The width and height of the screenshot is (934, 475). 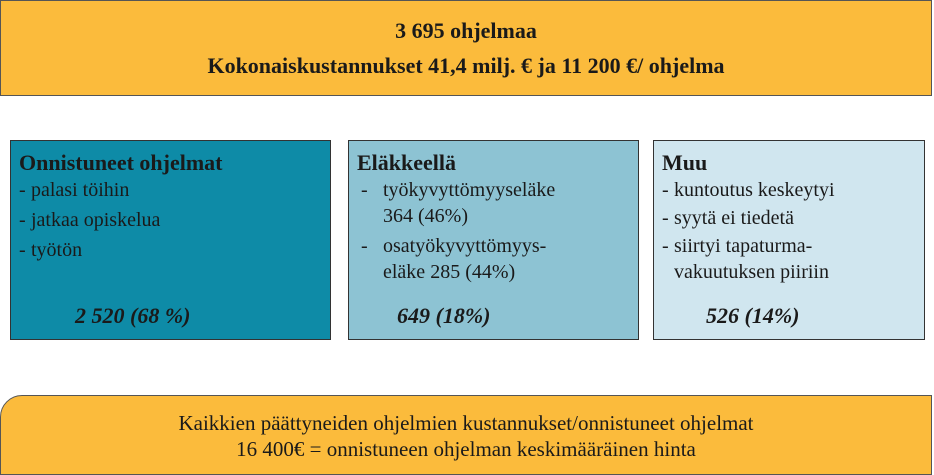 I want to click on text-line: 364 (46%), so click(x=425, y=216).